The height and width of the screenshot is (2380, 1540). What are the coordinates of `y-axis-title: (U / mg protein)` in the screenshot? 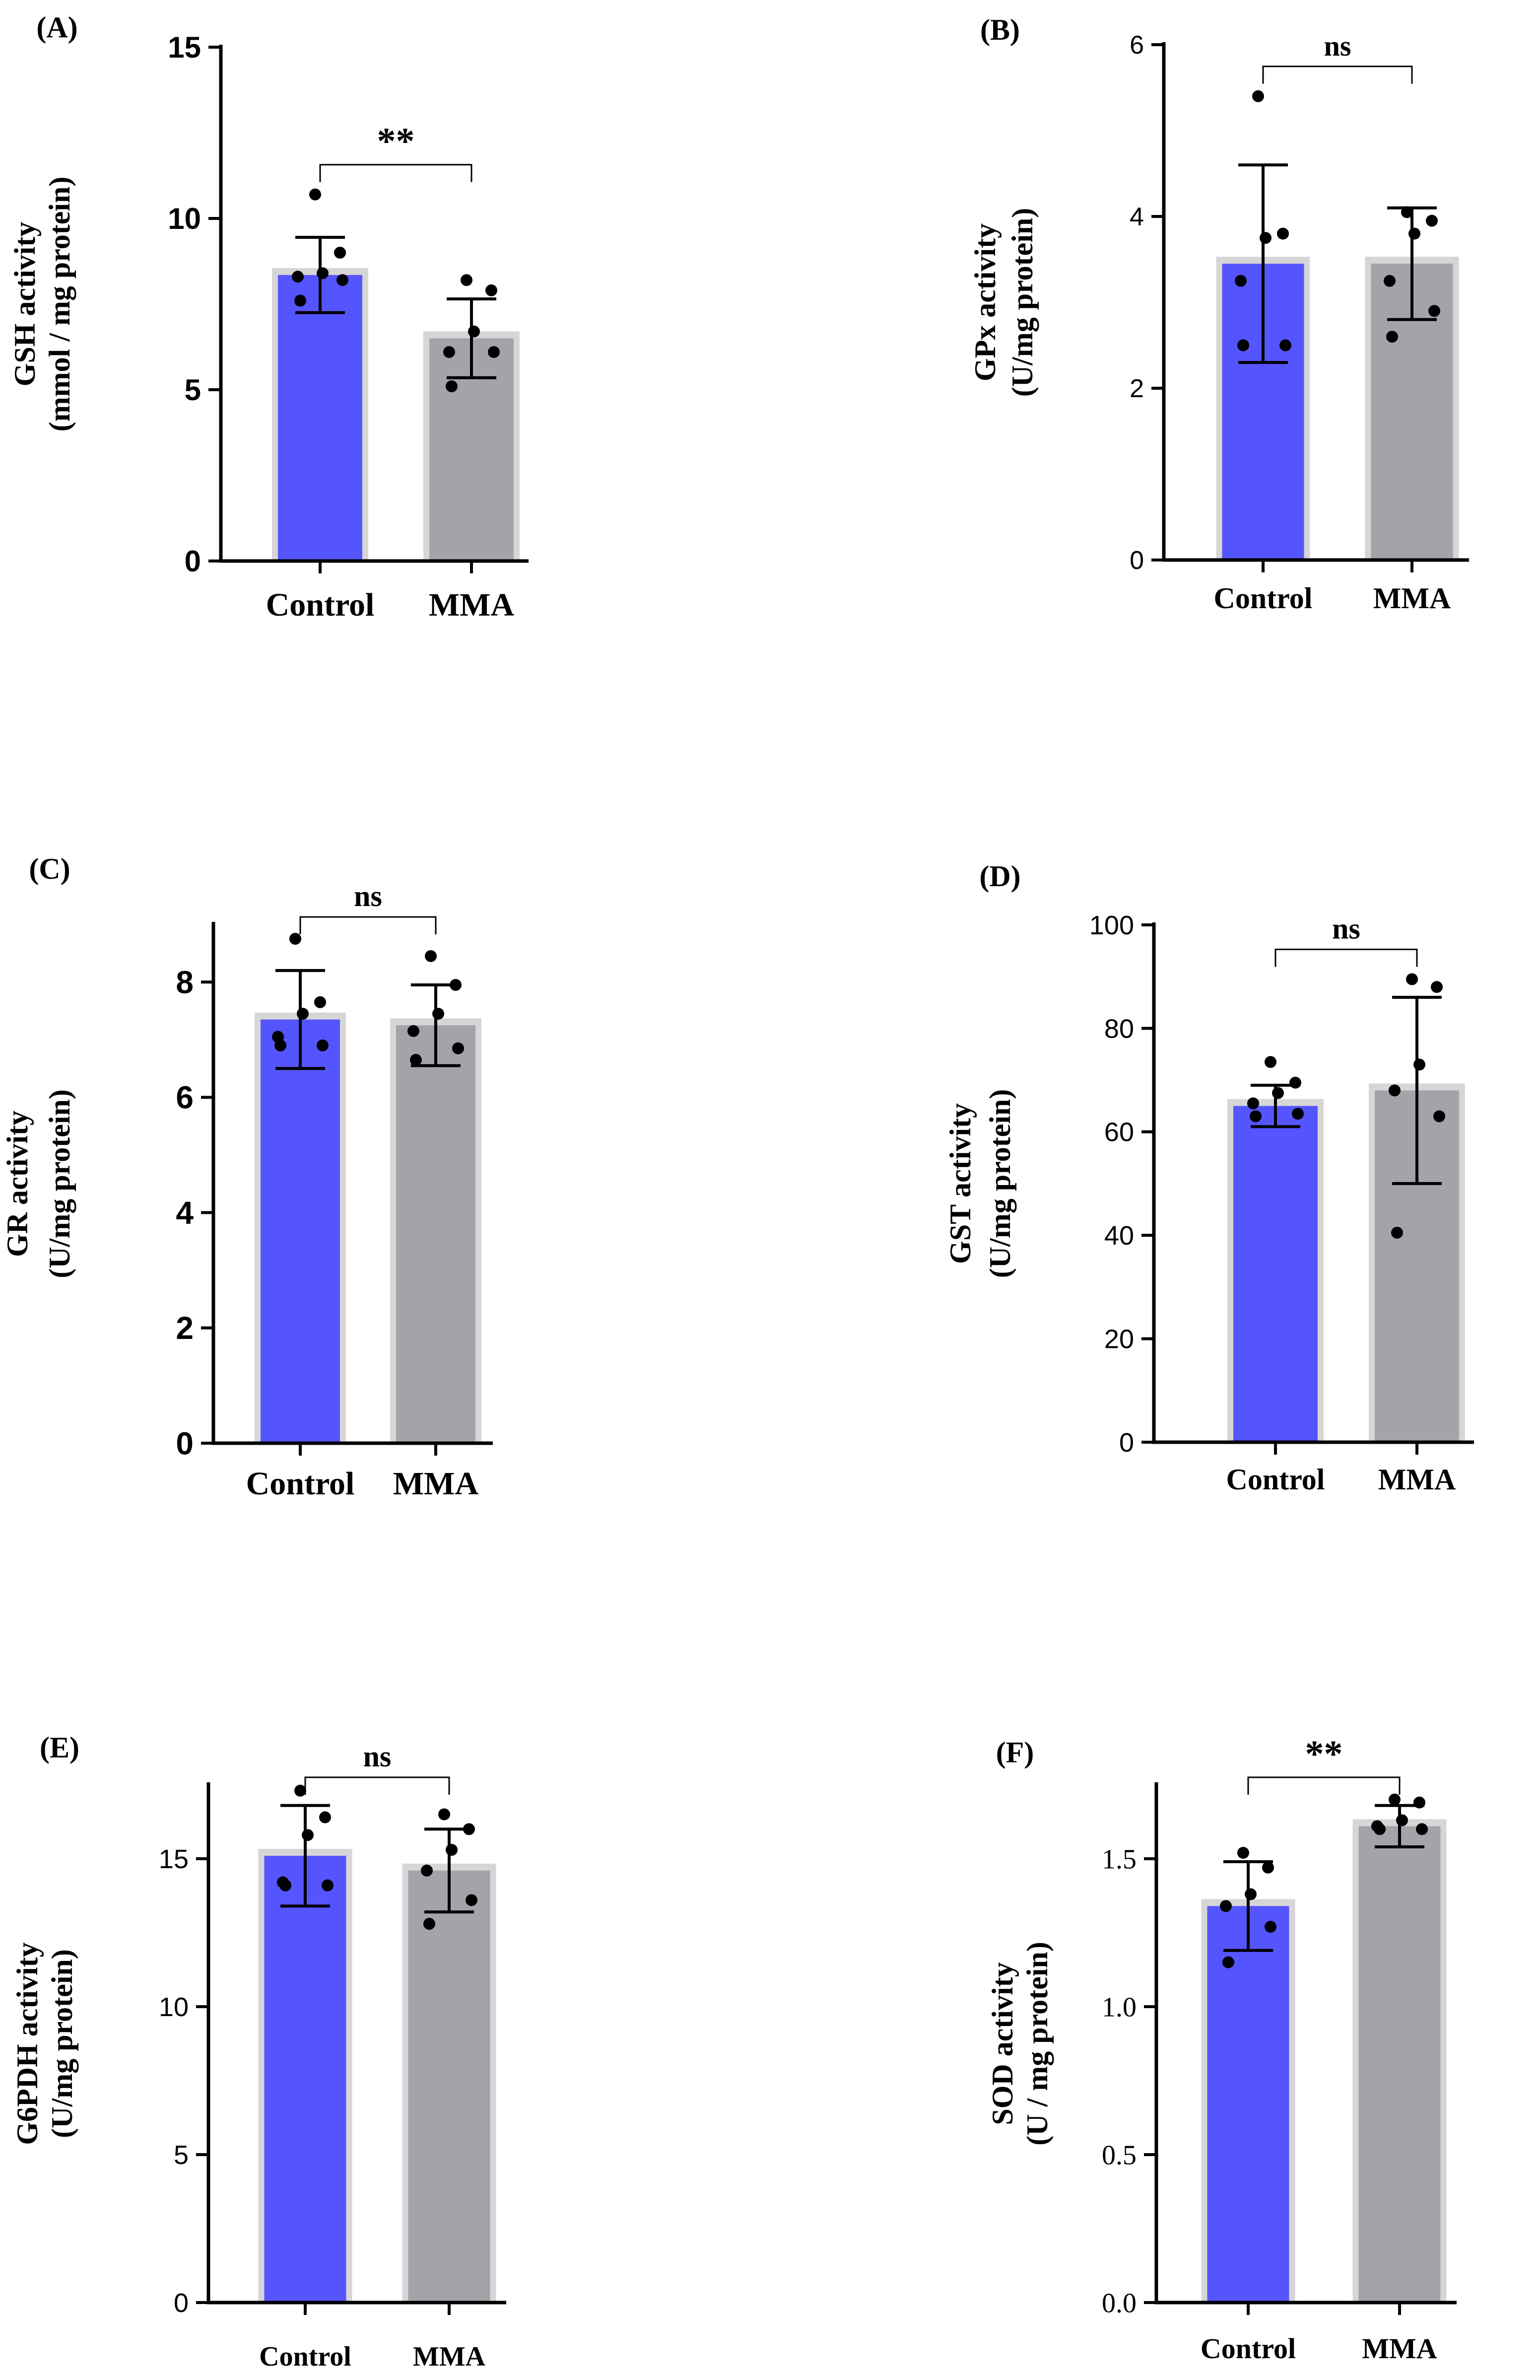 It's located at (1037, 2044).